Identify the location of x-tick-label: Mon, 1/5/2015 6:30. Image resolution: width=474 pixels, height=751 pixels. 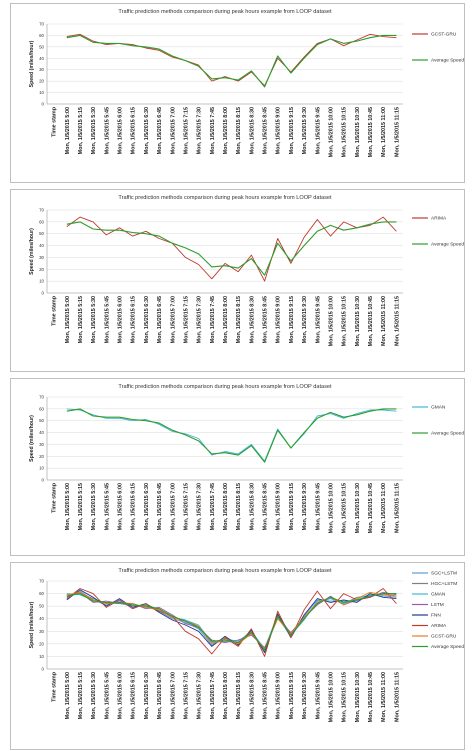
(147, 506).